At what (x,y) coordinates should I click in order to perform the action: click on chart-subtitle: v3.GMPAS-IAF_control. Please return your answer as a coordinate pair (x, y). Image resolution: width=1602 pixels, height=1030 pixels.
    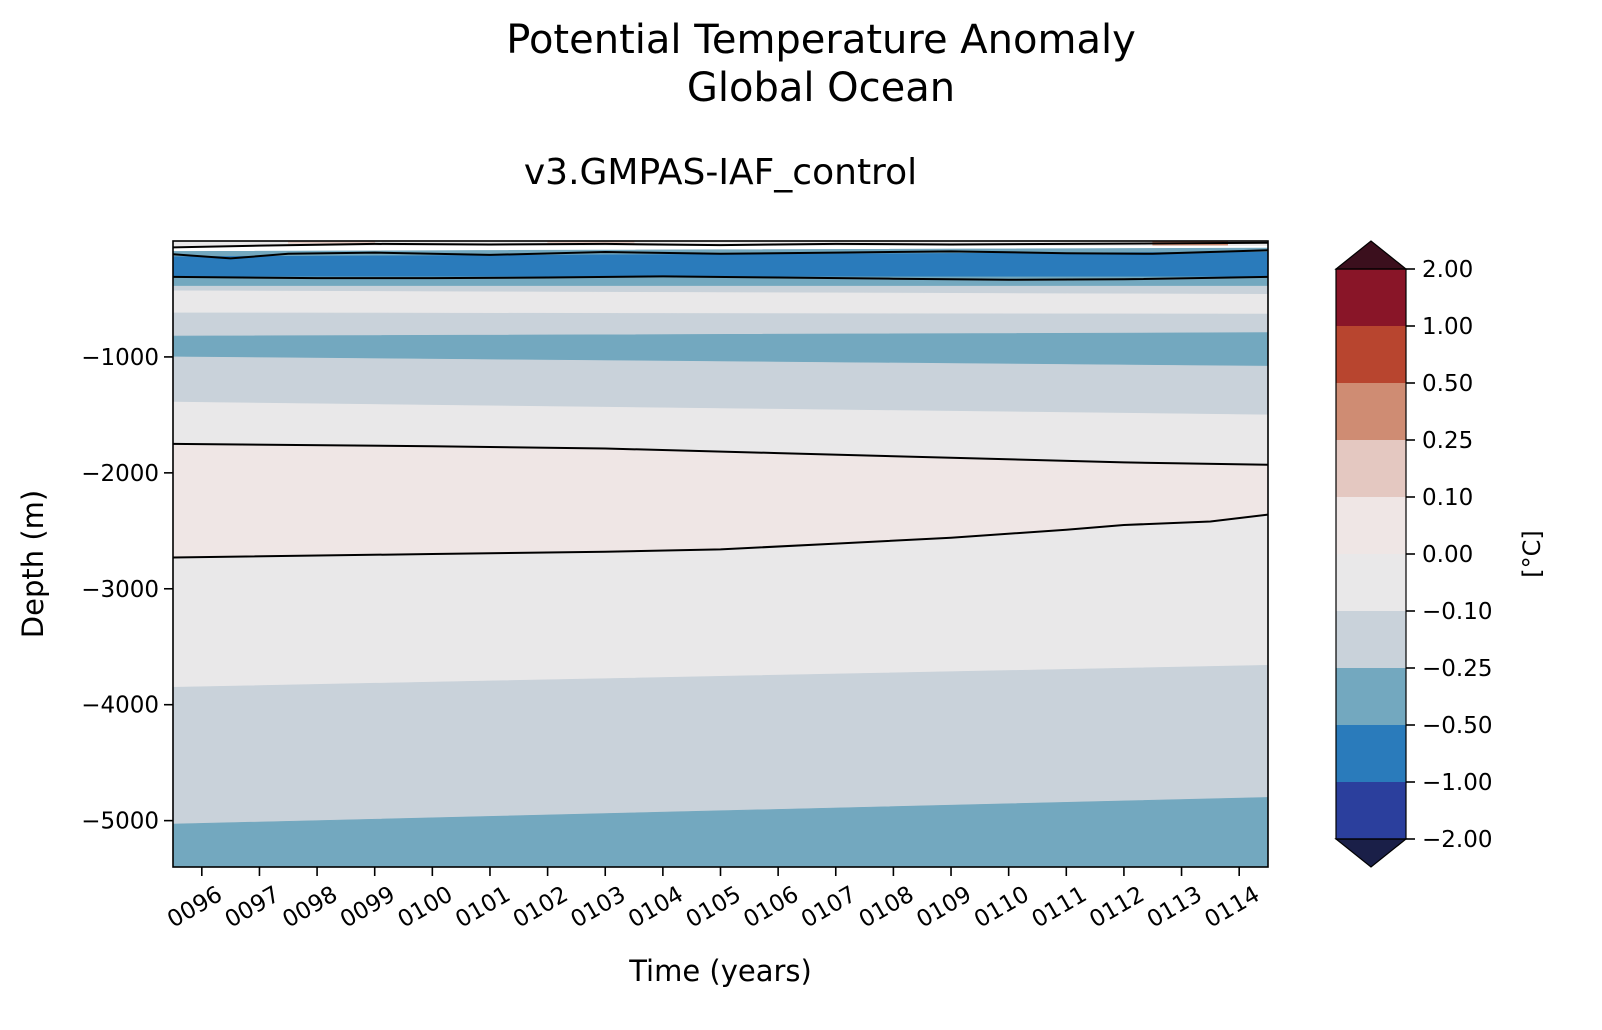
    Looking at the image, I should click on (720, 172).